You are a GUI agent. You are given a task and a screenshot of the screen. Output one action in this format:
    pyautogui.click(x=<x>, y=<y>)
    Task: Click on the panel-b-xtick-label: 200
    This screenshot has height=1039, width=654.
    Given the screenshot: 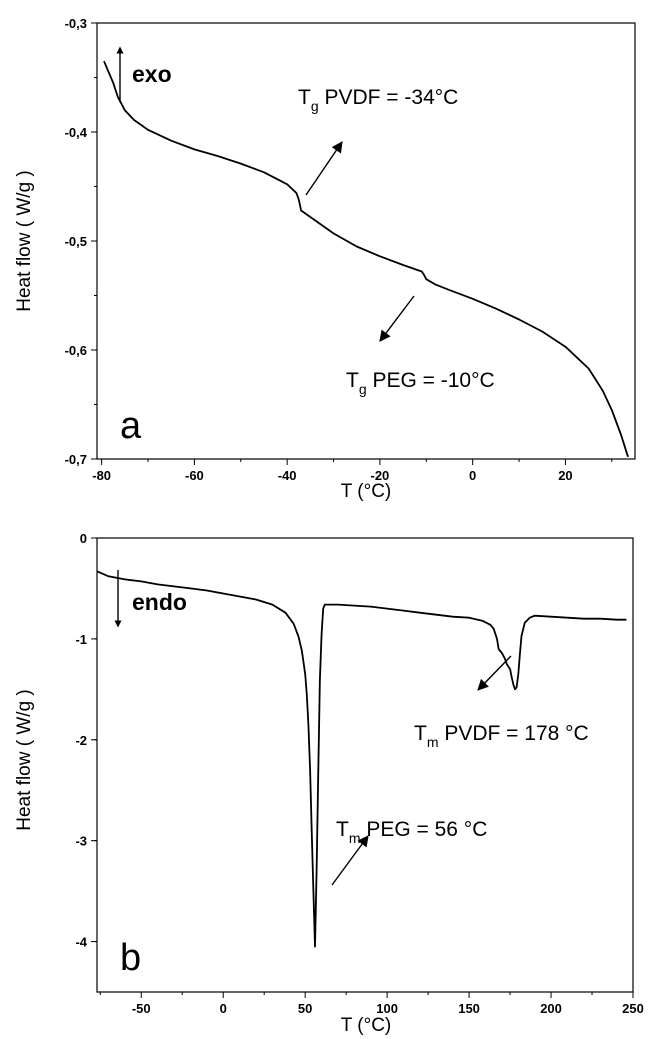 What is the action you would take?
    pyautogui.click(x=551, y=1008)
    